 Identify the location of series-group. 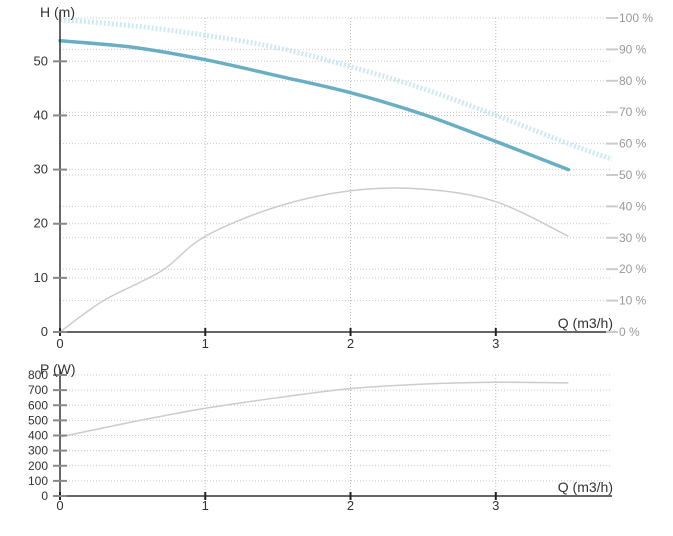
(314, 409).